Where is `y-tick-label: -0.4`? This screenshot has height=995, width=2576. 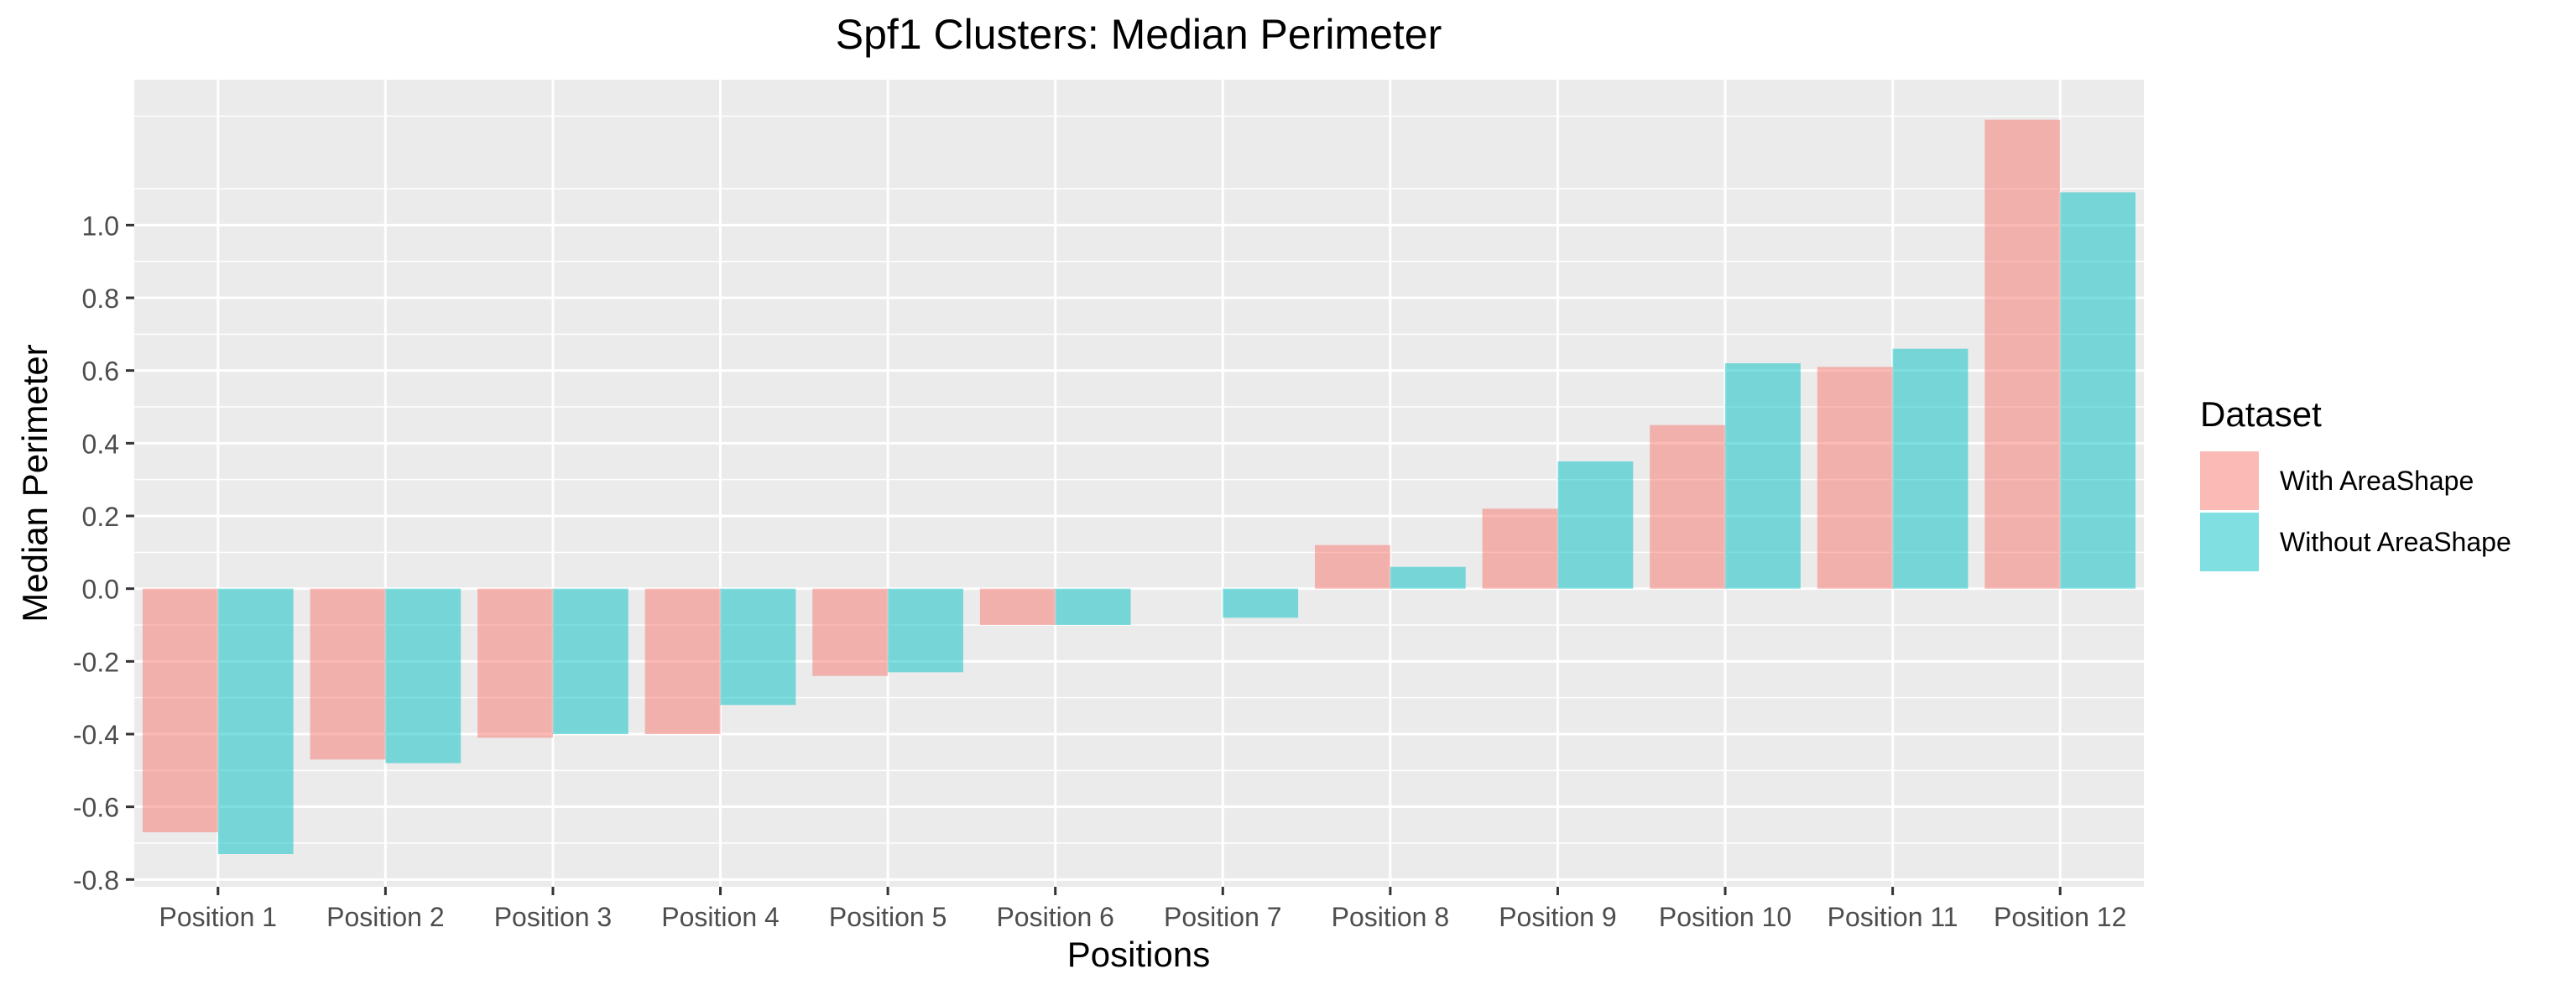 y-tick-label: -0.4 is located at coordinates (96, 735).